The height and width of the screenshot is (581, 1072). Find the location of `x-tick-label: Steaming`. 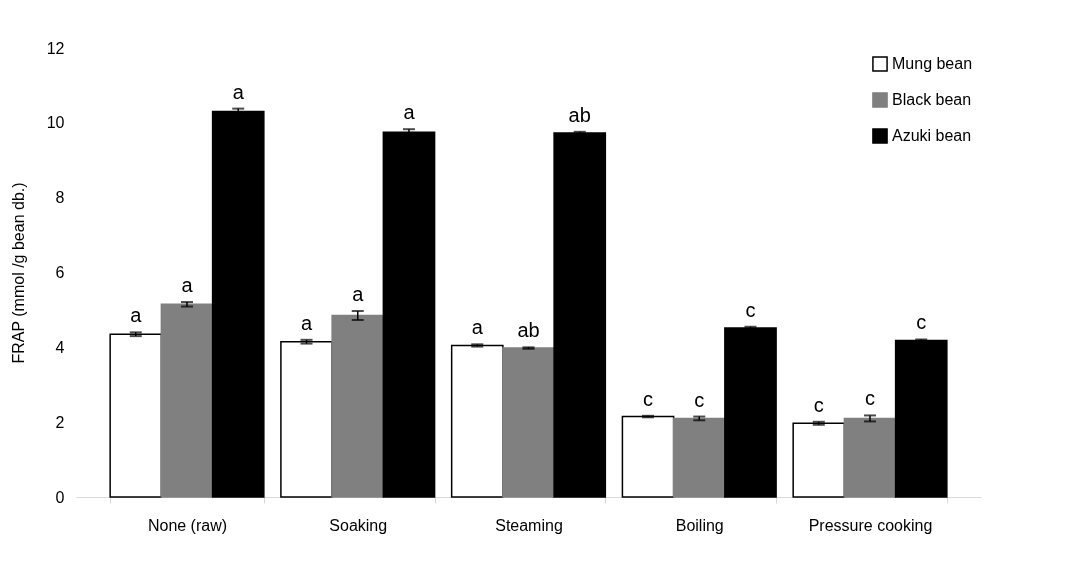

x-tick-label: Steaming is located at coordinates (529, 525).